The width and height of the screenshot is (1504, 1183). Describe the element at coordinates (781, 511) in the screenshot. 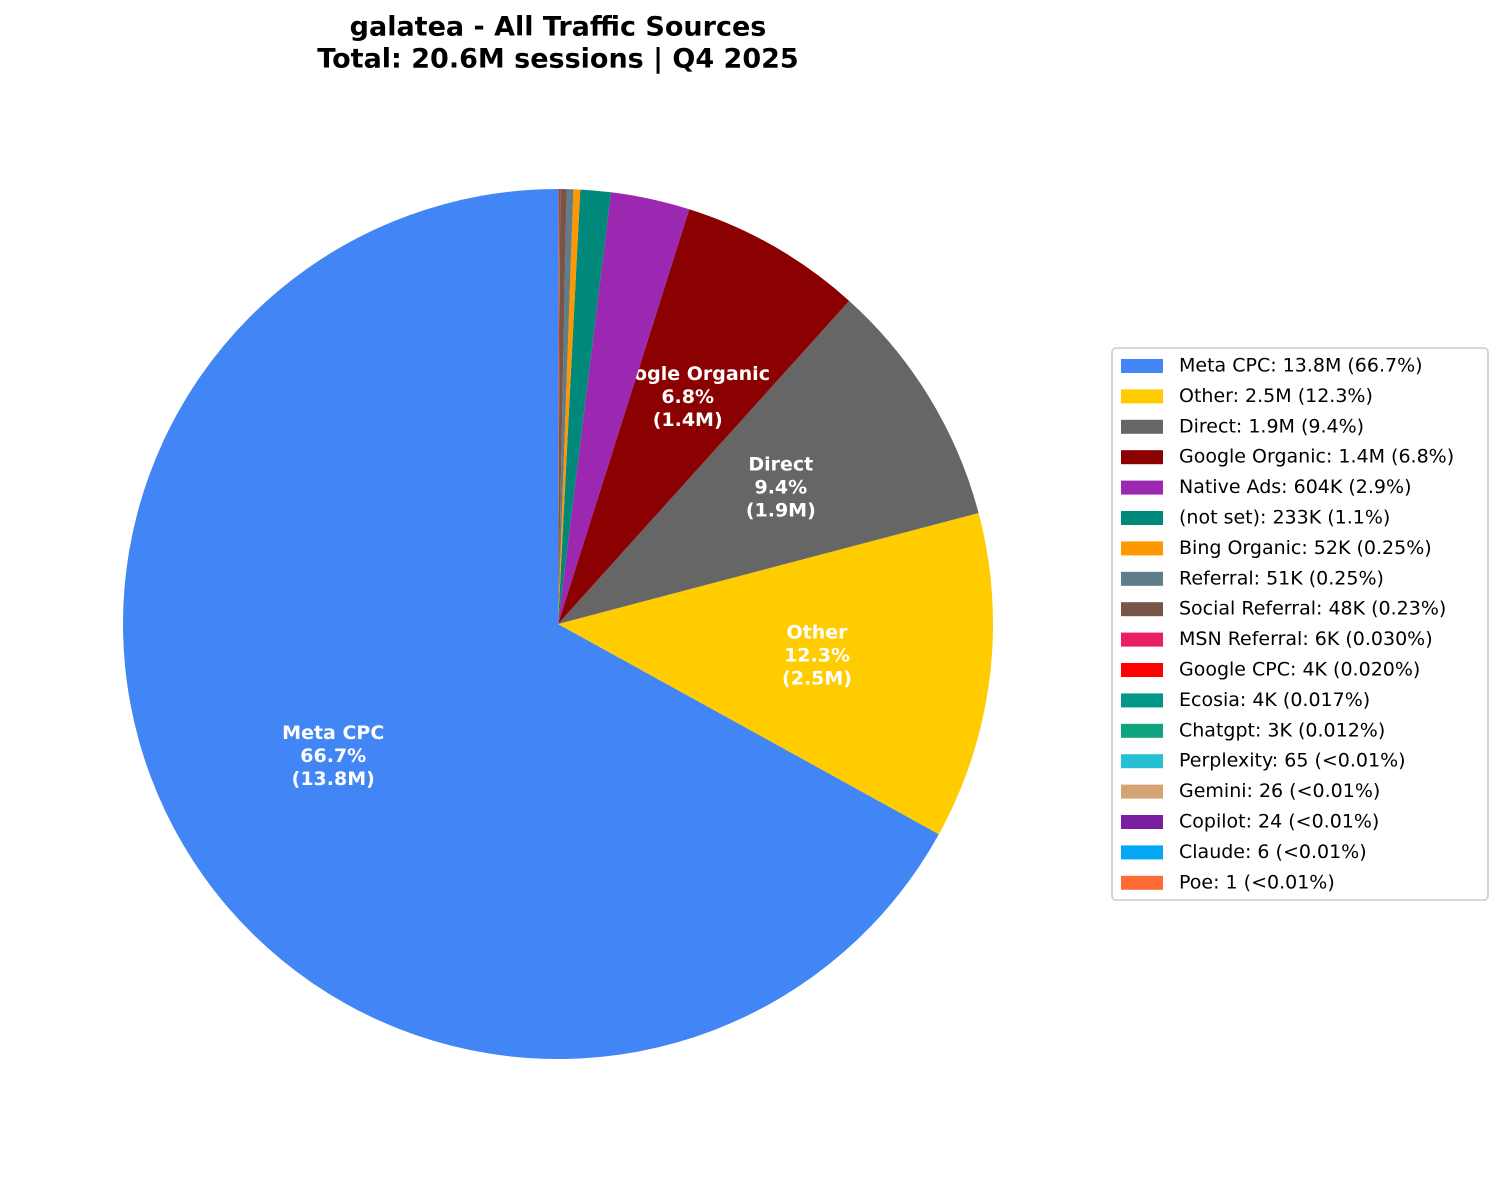

I see `slice-label: (1.9M)` at that location.